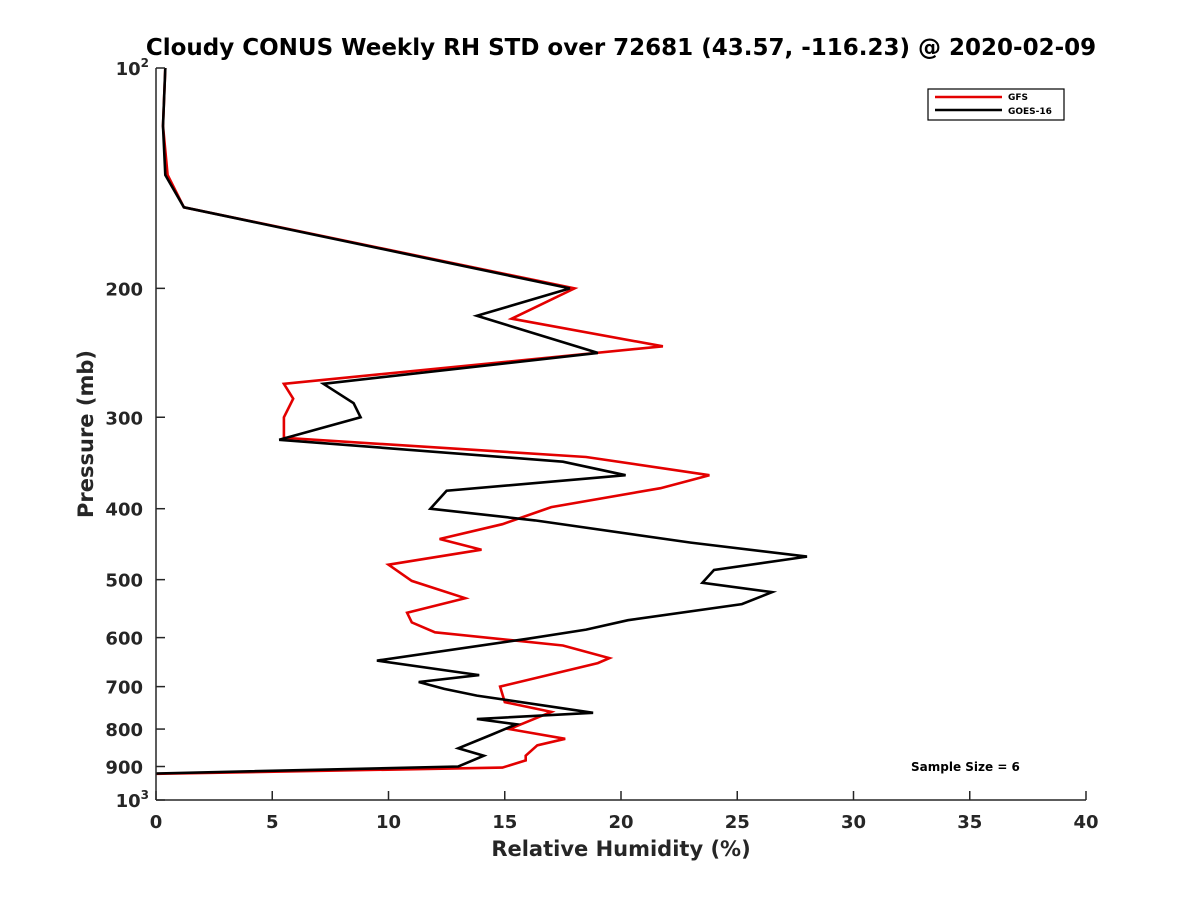 This screenshot has height=900, width=1200. Describe the element at coordinates (124, 768) in the screenshot. I see `y-tick-label: 900` at that location.